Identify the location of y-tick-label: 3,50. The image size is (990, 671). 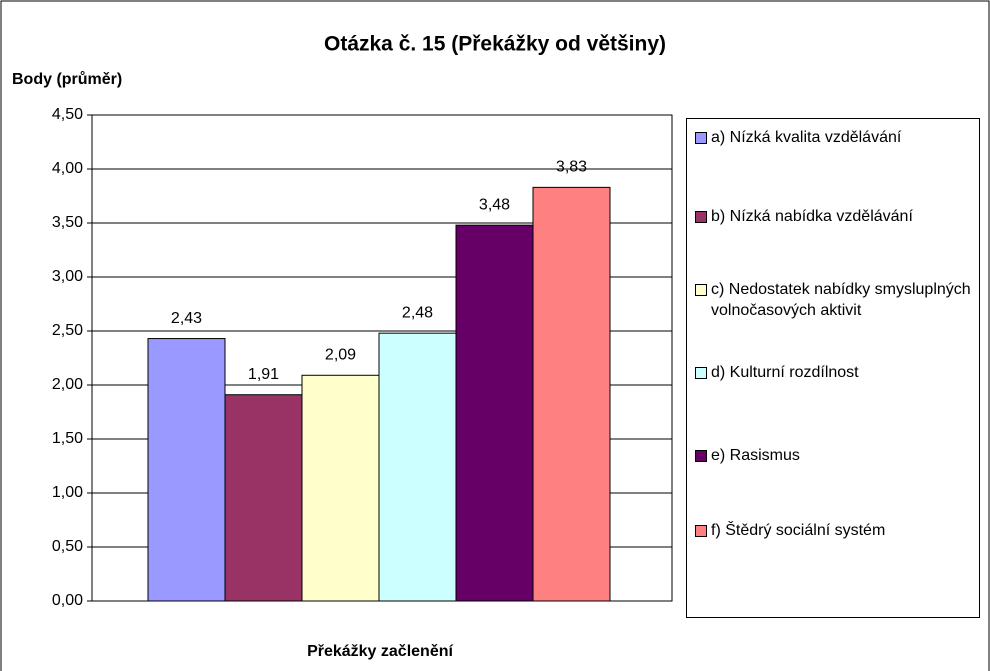
(67, 222).